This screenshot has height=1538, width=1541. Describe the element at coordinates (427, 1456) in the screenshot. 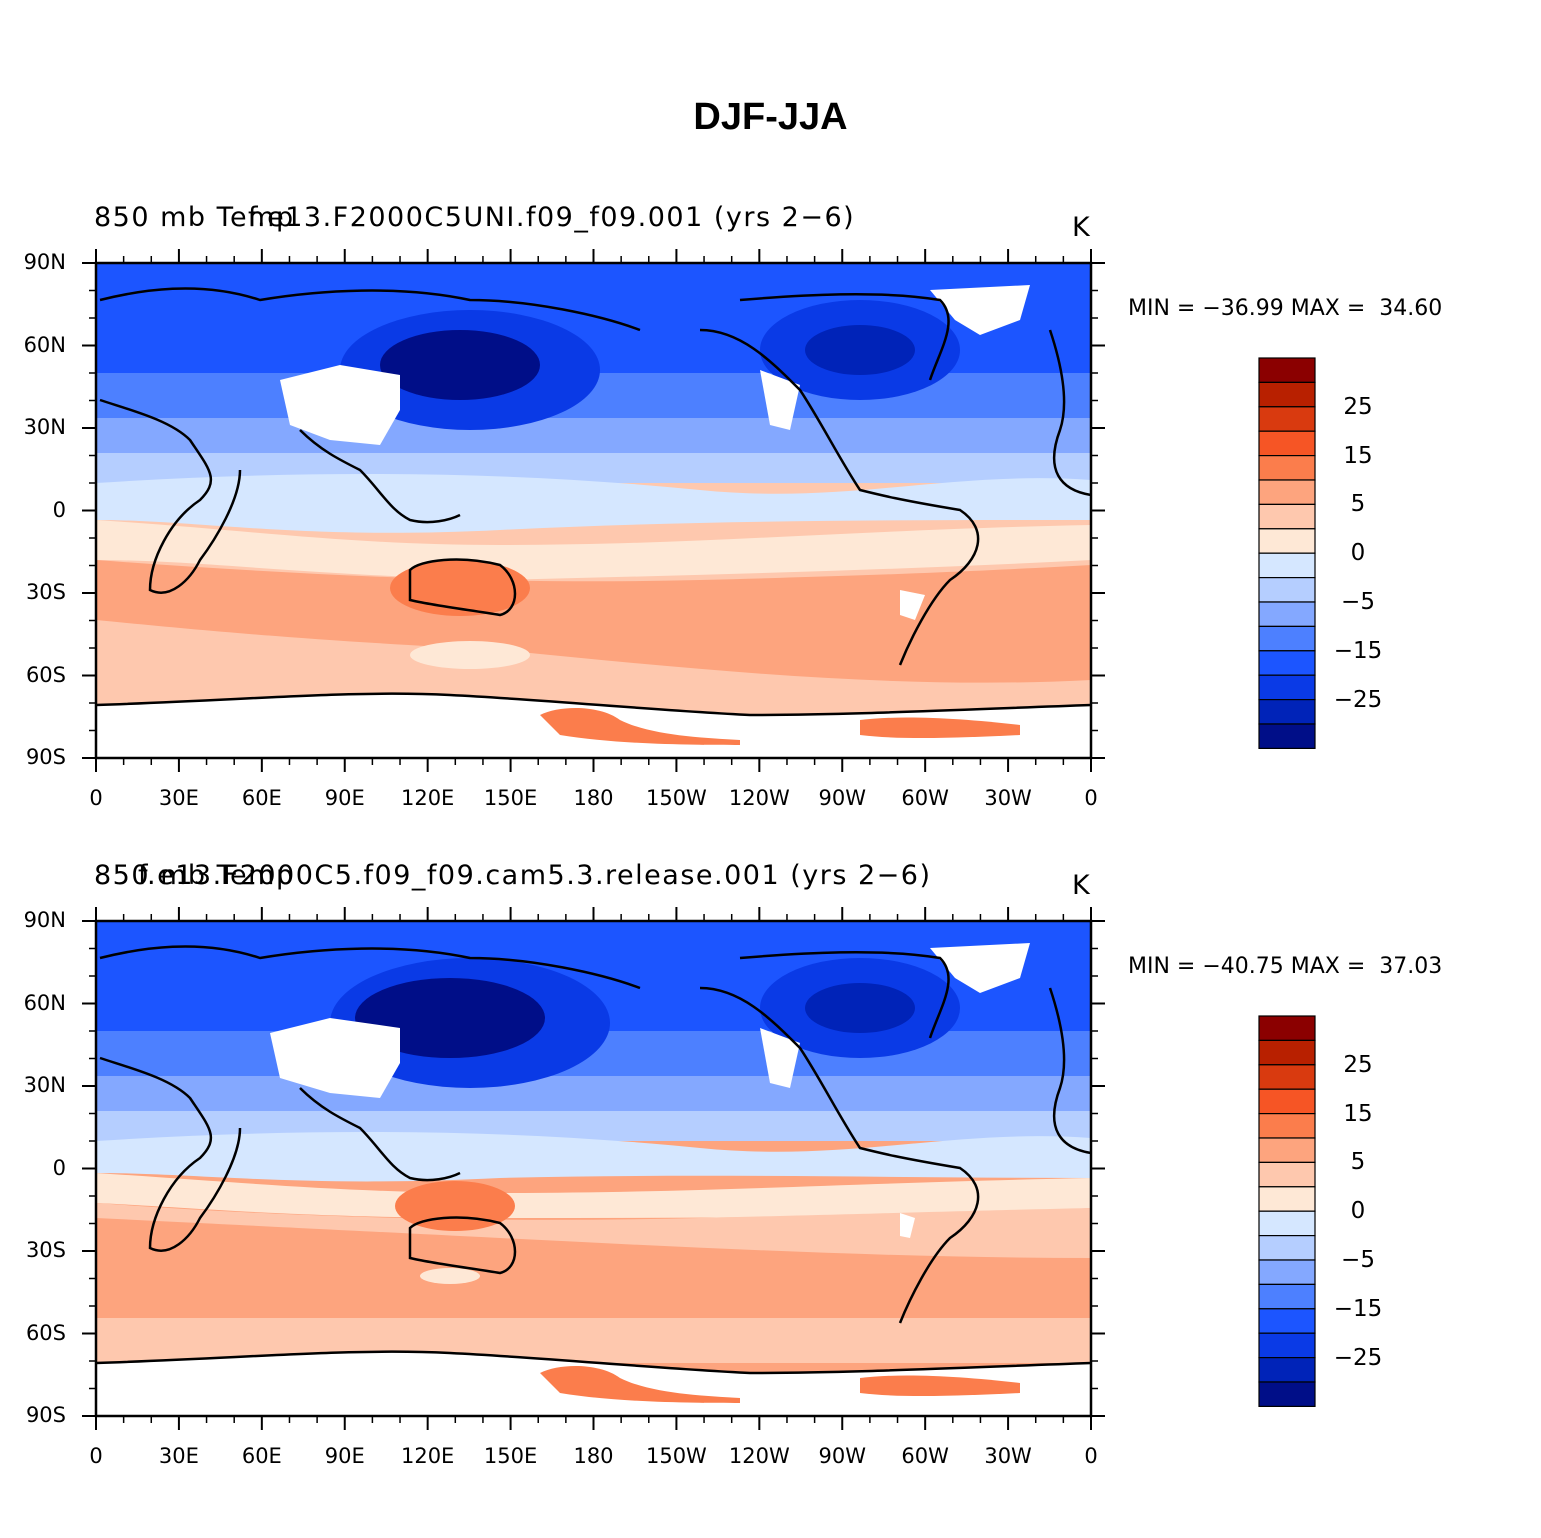

I see `lon-tick-label: 120E` at that location.